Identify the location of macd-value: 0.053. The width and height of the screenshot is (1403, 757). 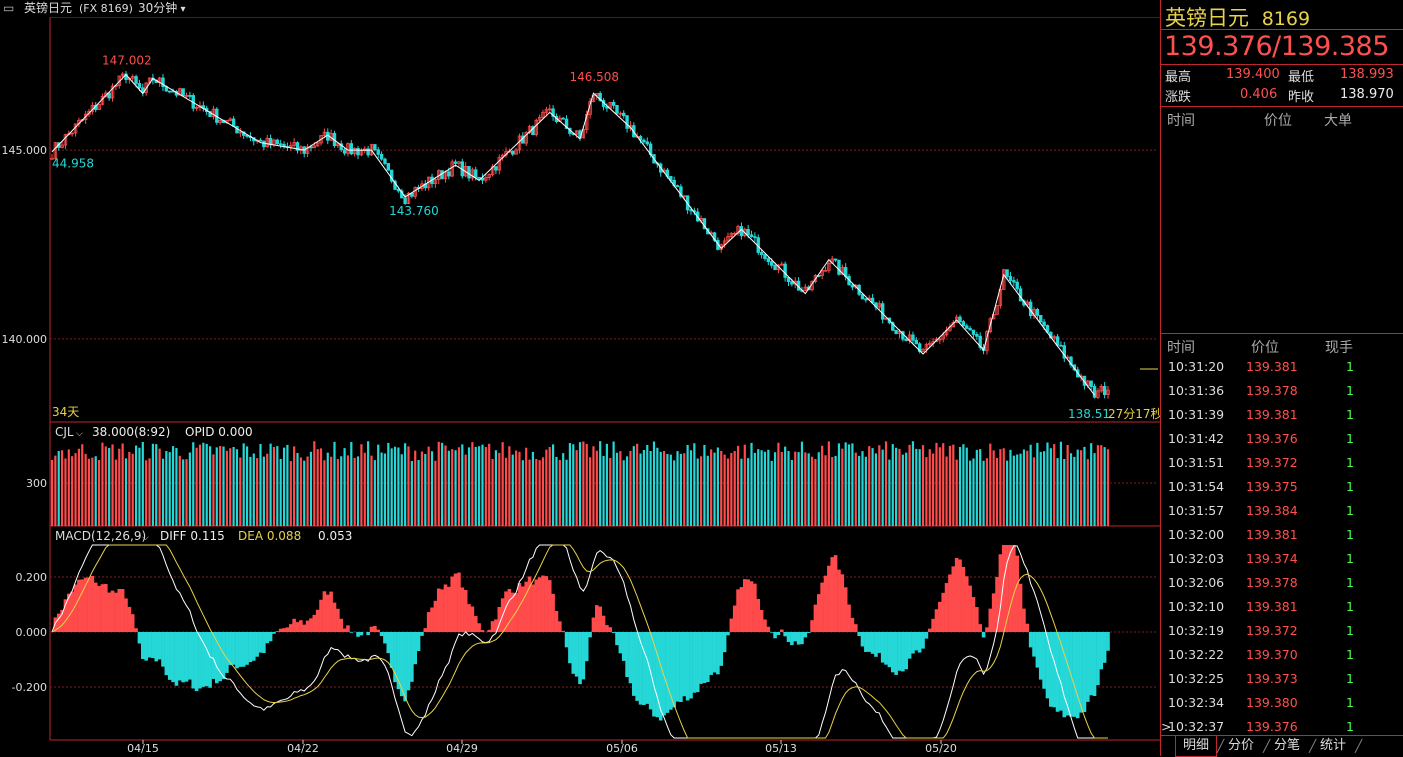
(335, 536).